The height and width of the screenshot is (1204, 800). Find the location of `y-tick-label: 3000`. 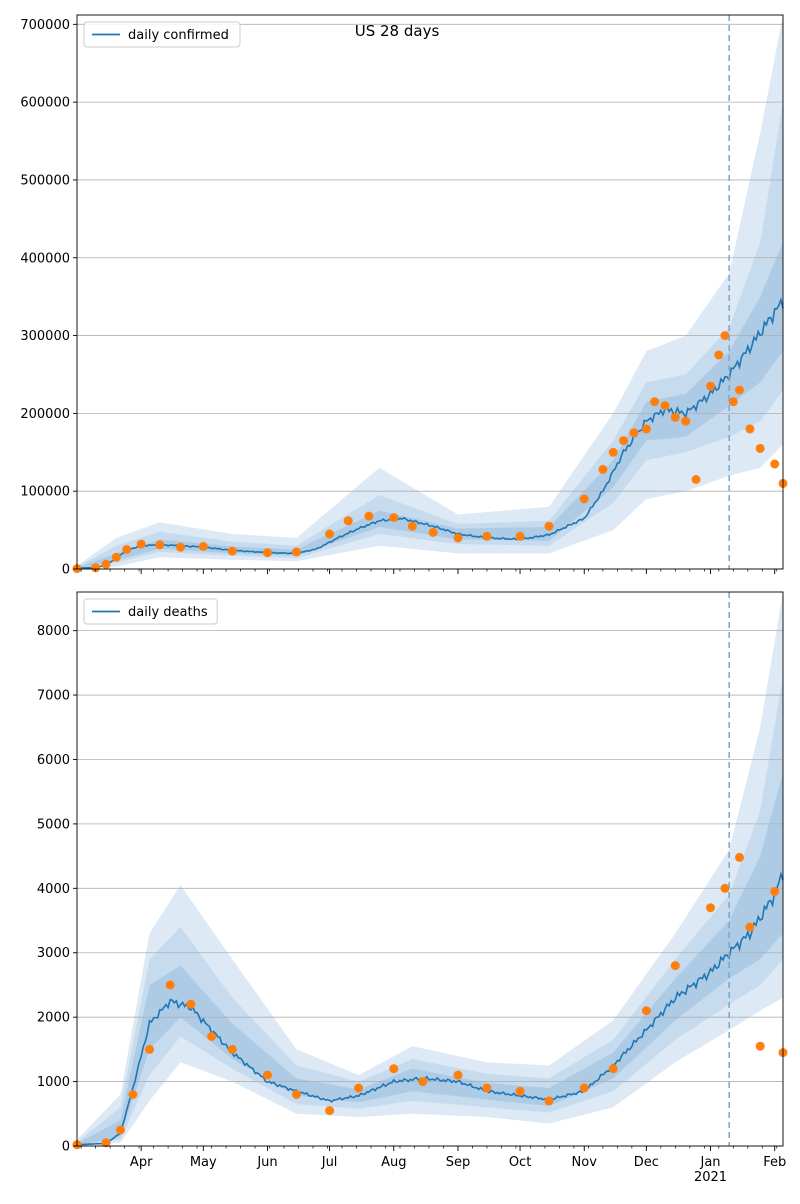

y-tick-label: 3000 is located at coordinates (53, 953).